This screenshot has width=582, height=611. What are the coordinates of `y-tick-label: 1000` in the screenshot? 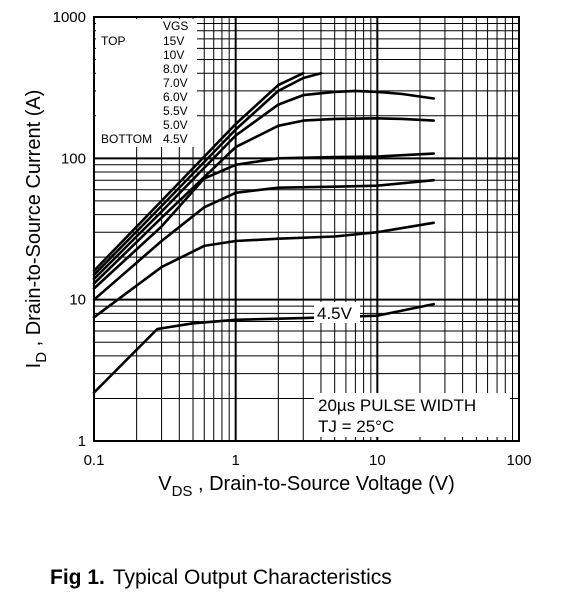 It's located at (69, 17).